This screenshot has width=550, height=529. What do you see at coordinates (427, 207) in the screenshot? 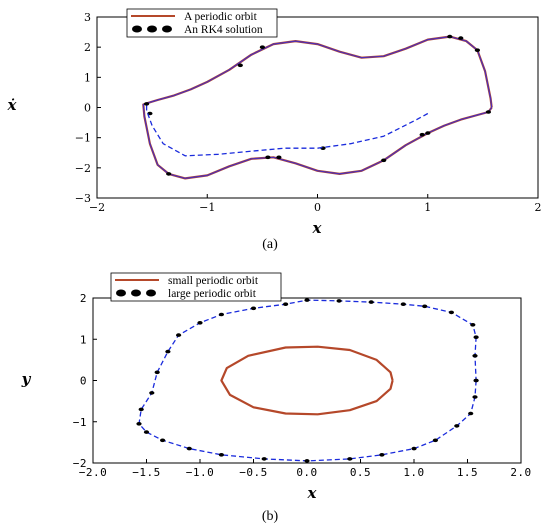
I see `x-tick-label-0-3: 1` at bounding box center [427, 207].